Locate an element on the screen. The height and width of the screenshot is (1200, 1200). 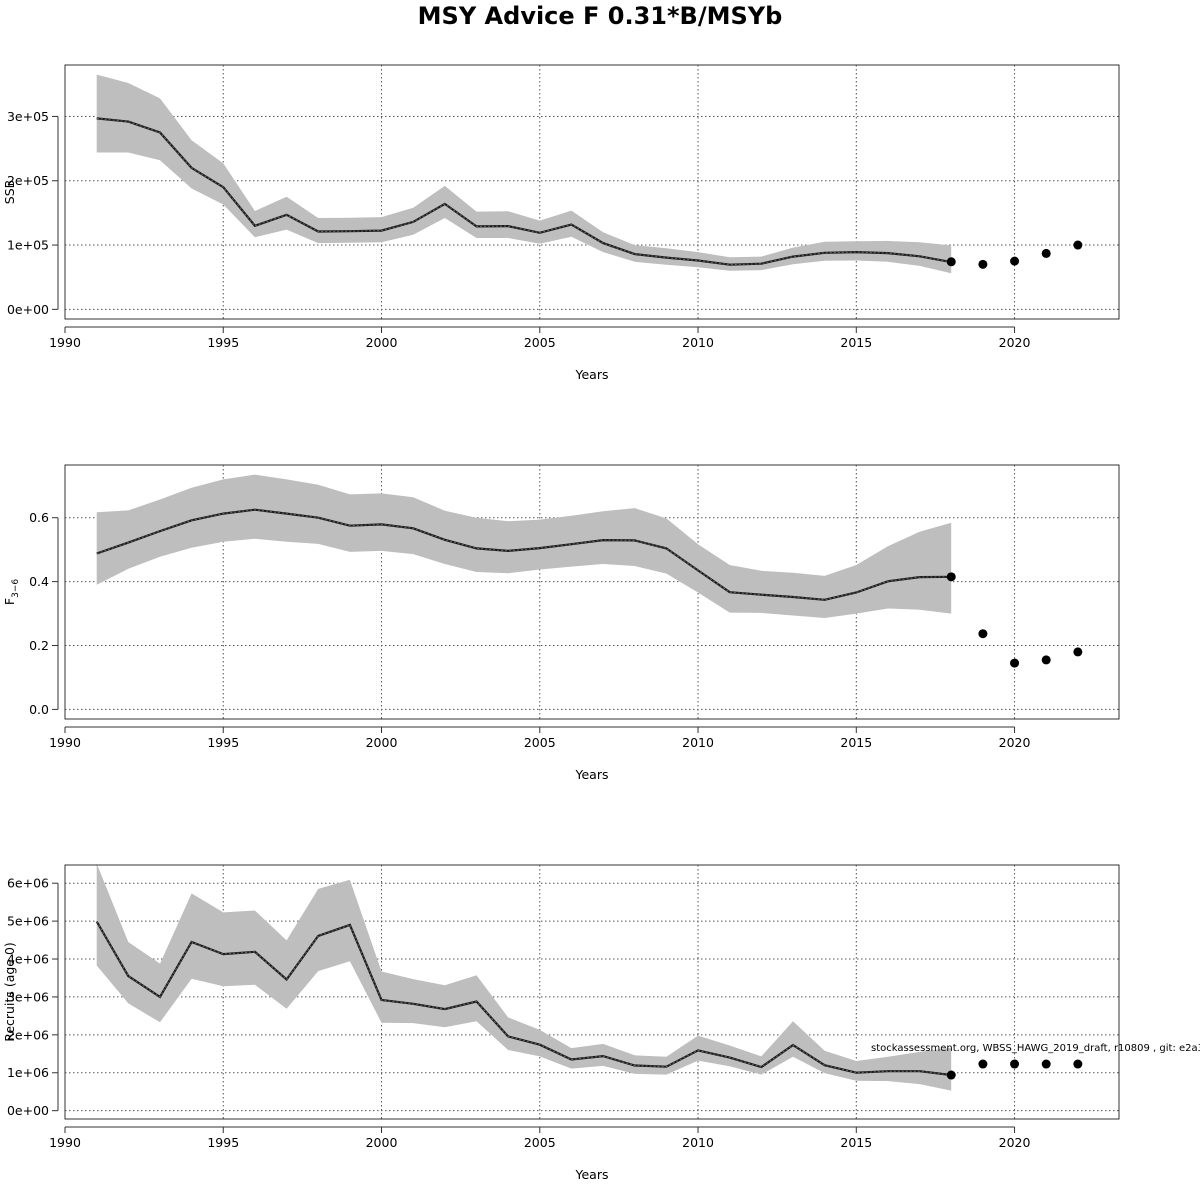
recruits-x-tick-label-0: 1990 is located at coordinates (65, 1142).